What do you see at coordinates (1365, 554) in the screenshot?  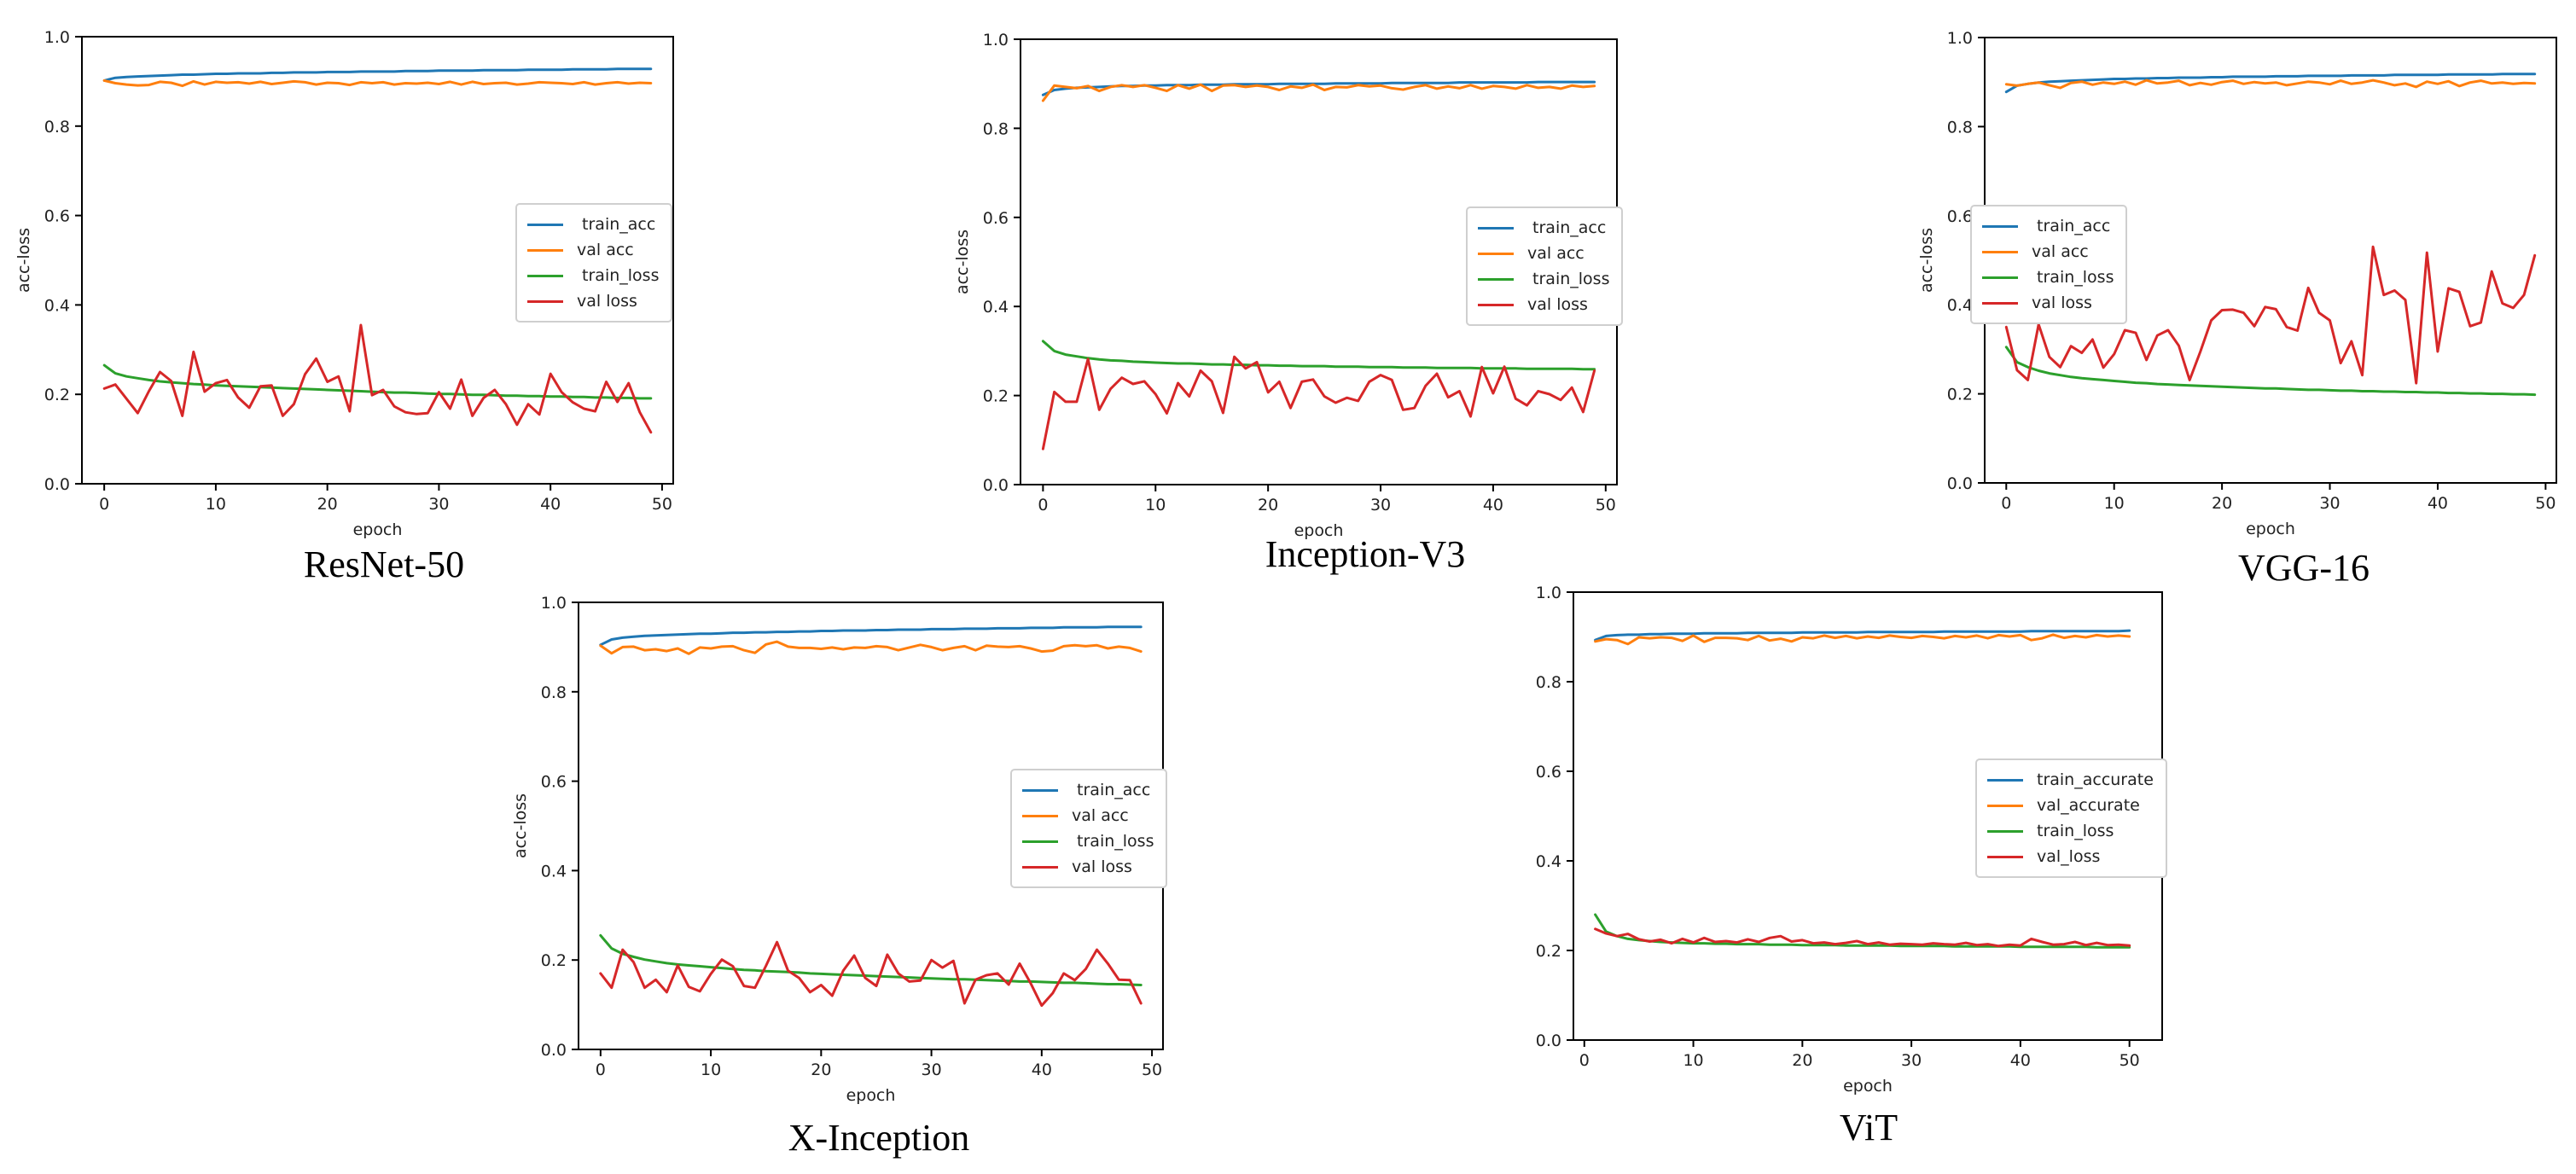 I see `caption-inception-v3: Inception-V3` at bounding box center [1365, 554].